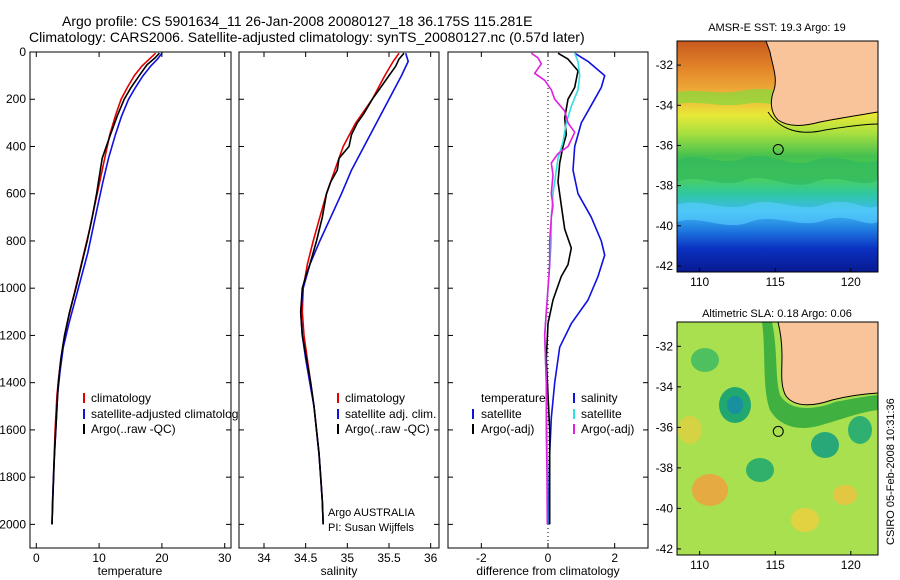 The height and width of the screenshot is (580, 900). What do you see at coordinates (99, 558) in the screenshot?
I see `x-tick-label: 10` at bounding box center [99, 558].